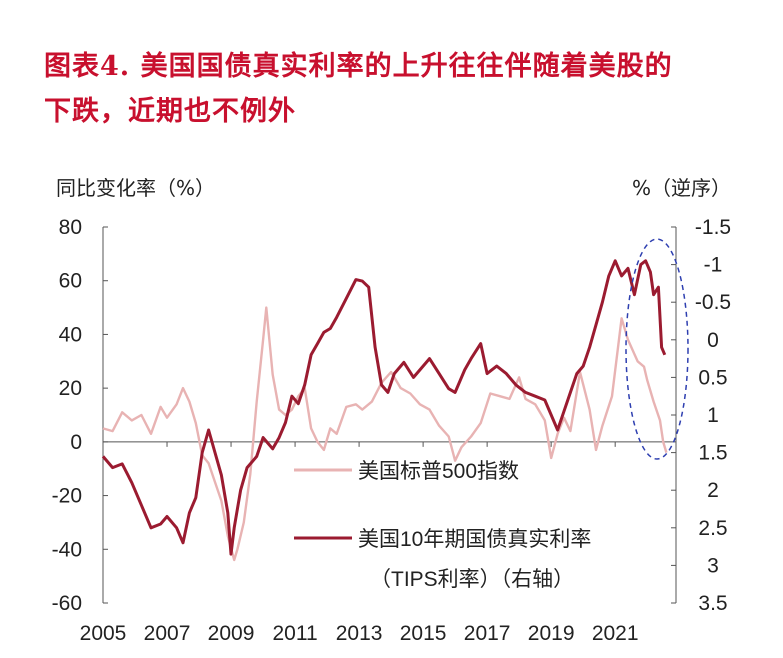 This screenshot has height=658, width=783. What do you see at coordinates (551, 633) in the screenshot?
I see `x-tick-label: 2019` at bounding box center [551, 633].